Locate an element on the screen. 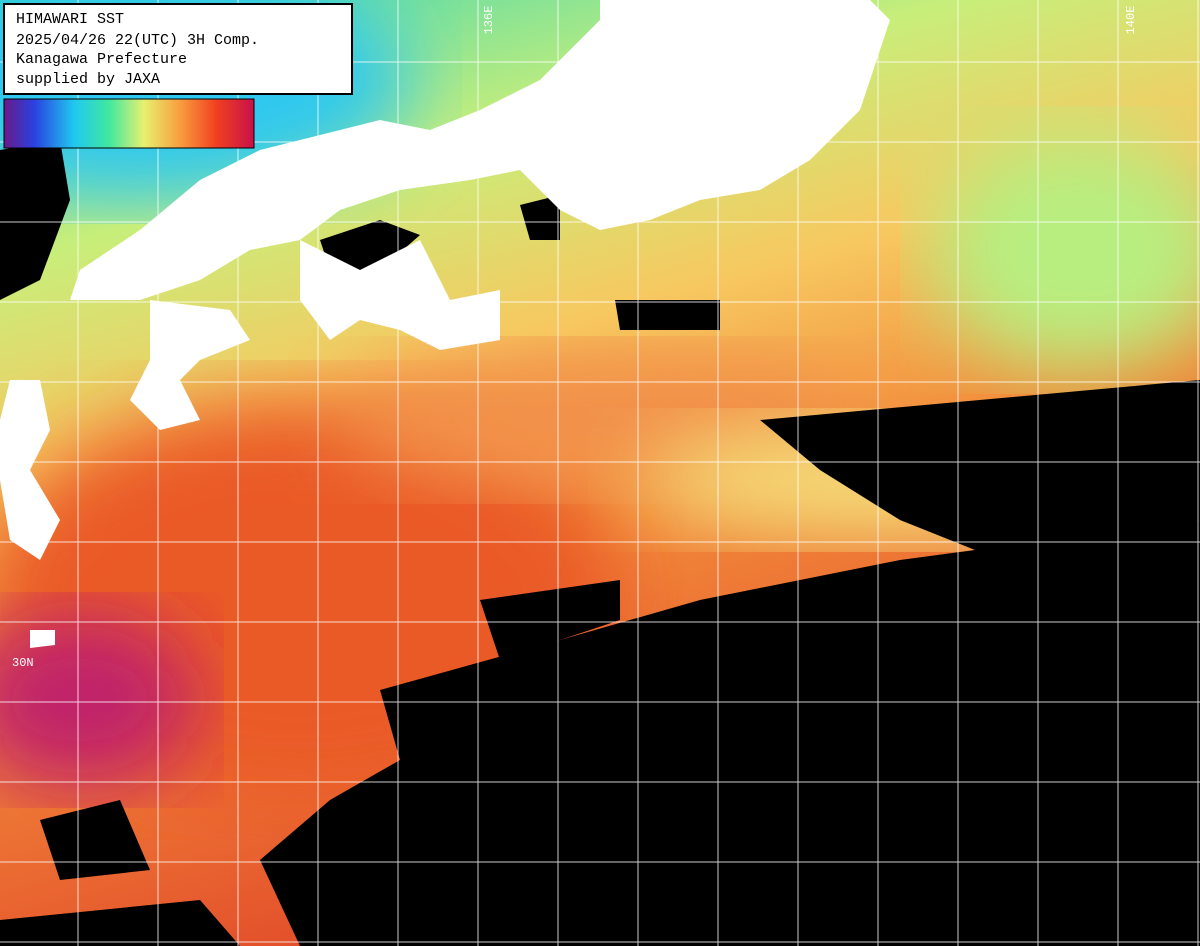 The image size is (1200, 946). colorbar is located at coordinates (129, 123).